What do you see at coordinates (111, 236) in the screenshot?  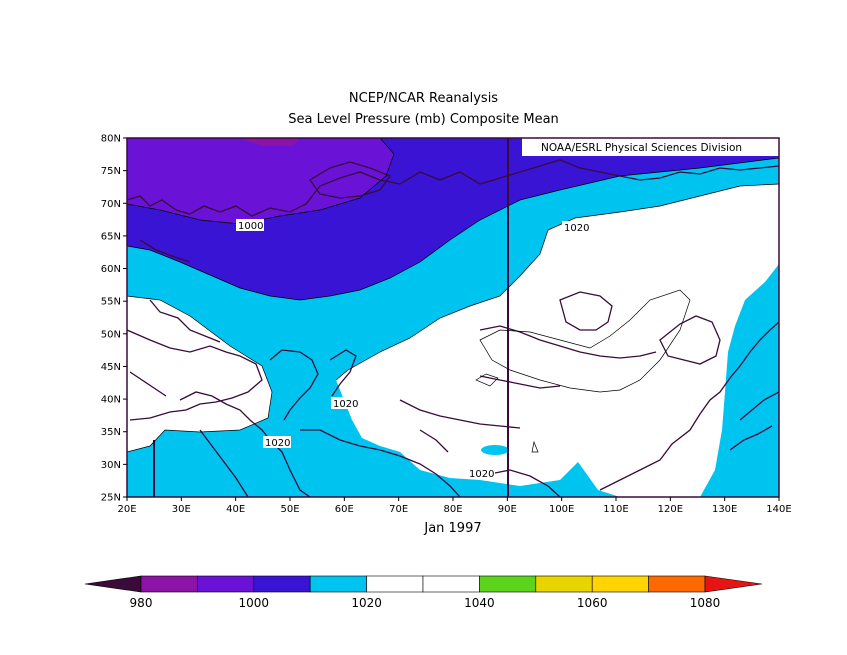 I see `lat-tick-label: 65N` at bounding box center [111, 236].